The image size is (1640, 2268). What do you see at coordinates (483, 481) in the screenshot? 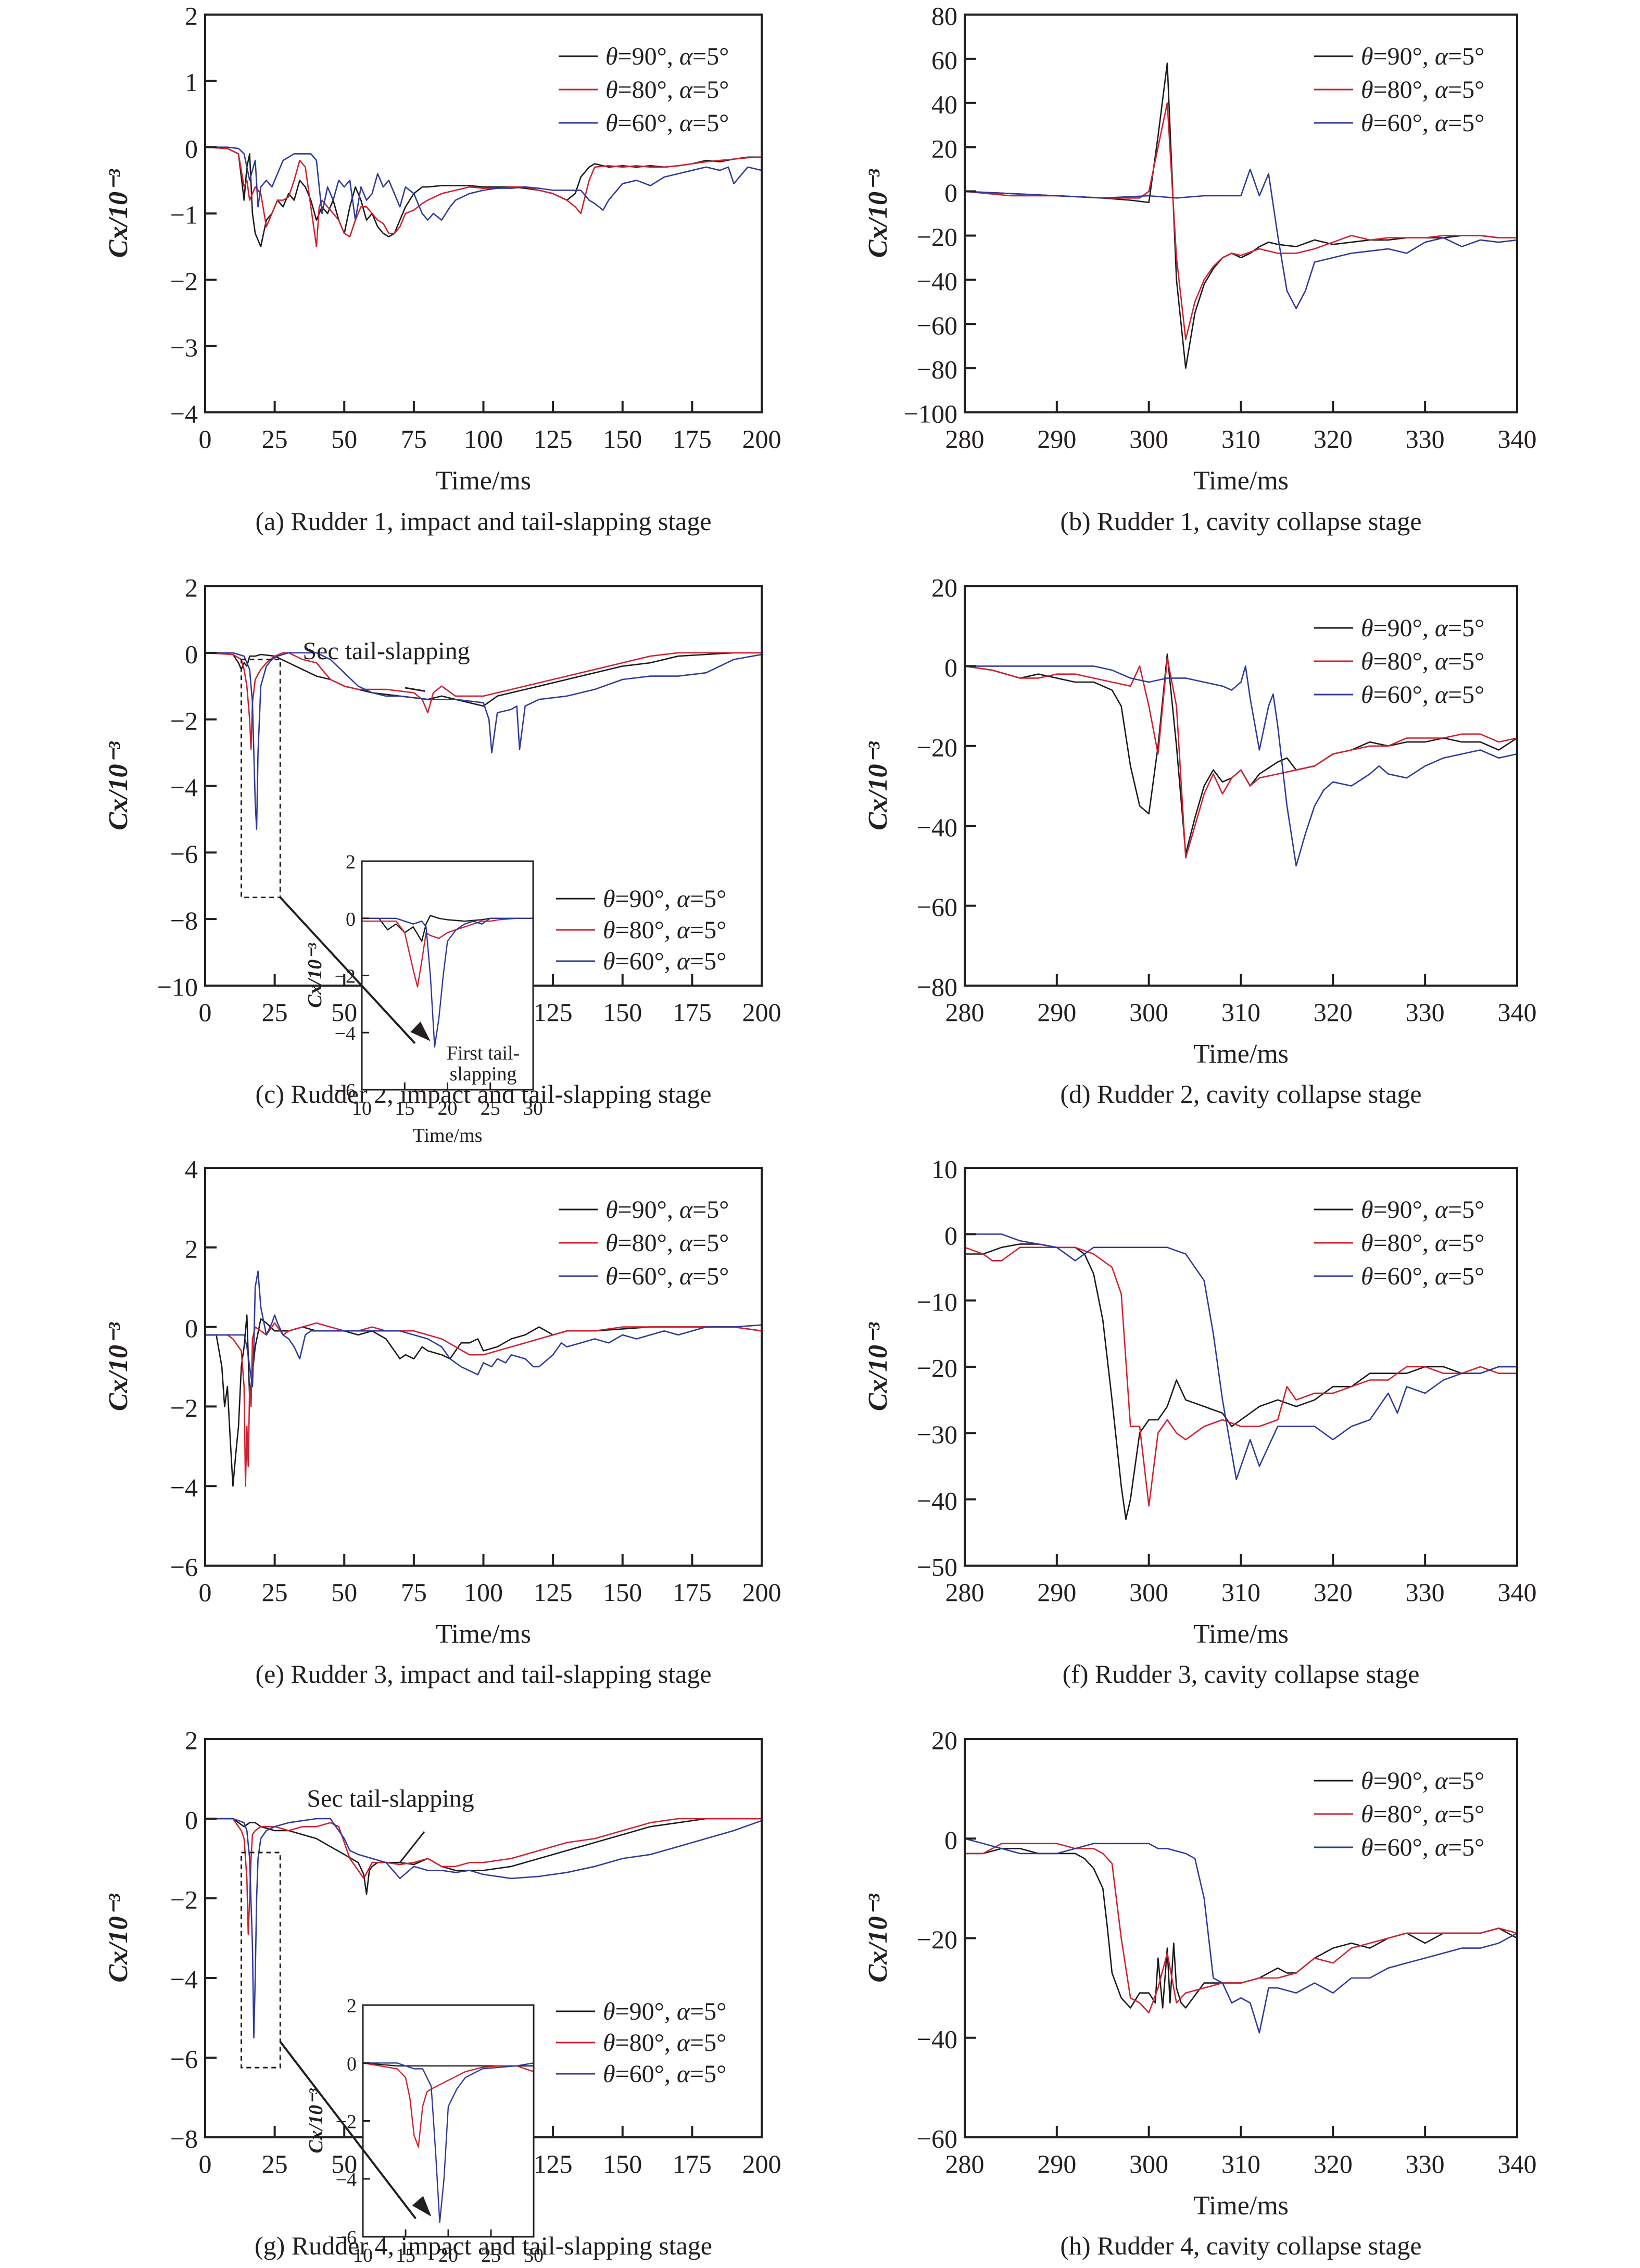
I see `x-axis-label: Time/ms` at bounding box center [483, 481].